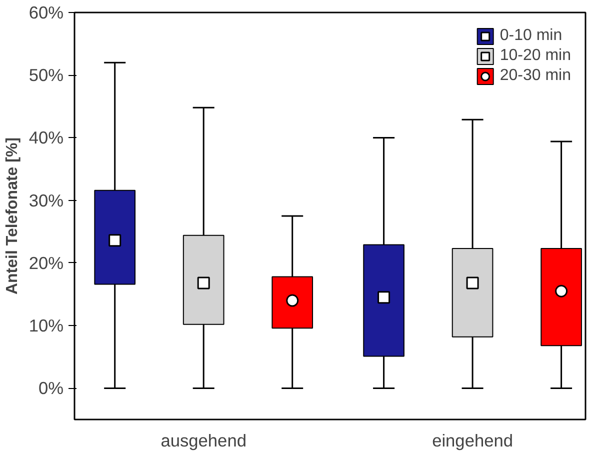  What do you see at coordinates (535, 76) in the screenshot?
I see `legend-label: 20-30 min` at bounding box center [535, 76].